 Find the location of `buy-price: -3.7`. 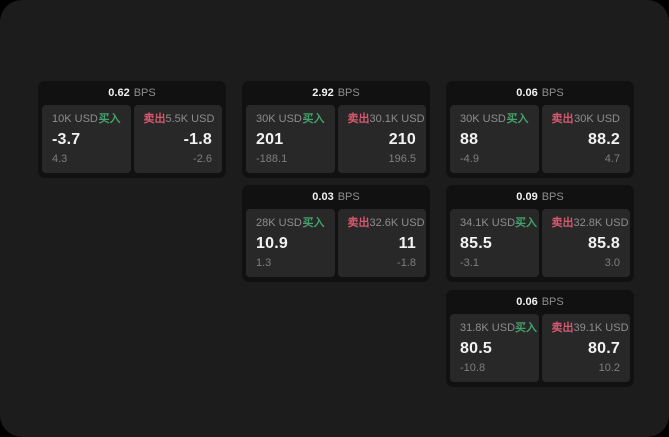

buy-price: -3.7 is located at coordinates (66, 139).